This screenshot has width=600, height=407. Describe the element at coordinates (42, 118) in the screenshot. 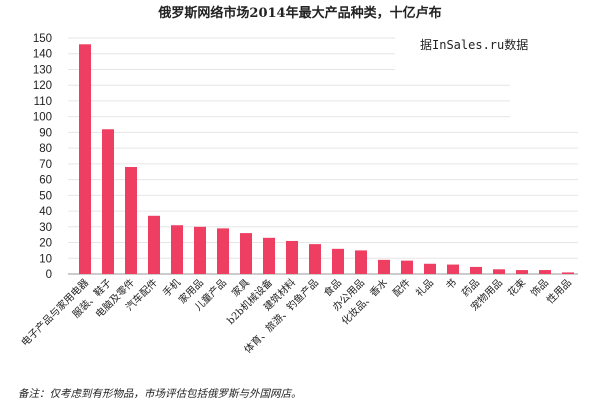

I see `y-tick-label: 100` at that location.